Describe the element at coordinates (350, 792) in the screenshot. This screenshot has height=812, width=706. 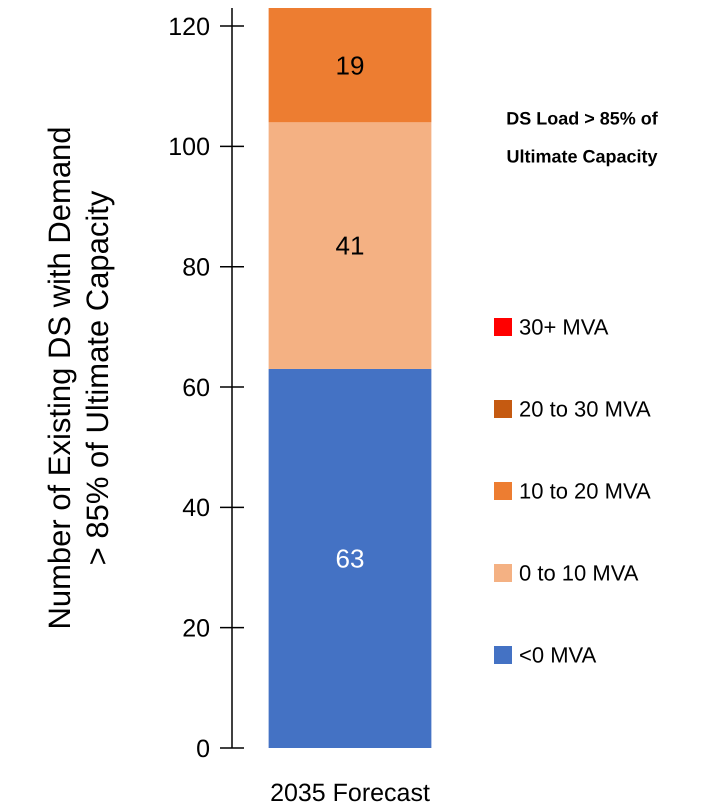
I see `x-tick-label: 2035 Forecast` at that location.